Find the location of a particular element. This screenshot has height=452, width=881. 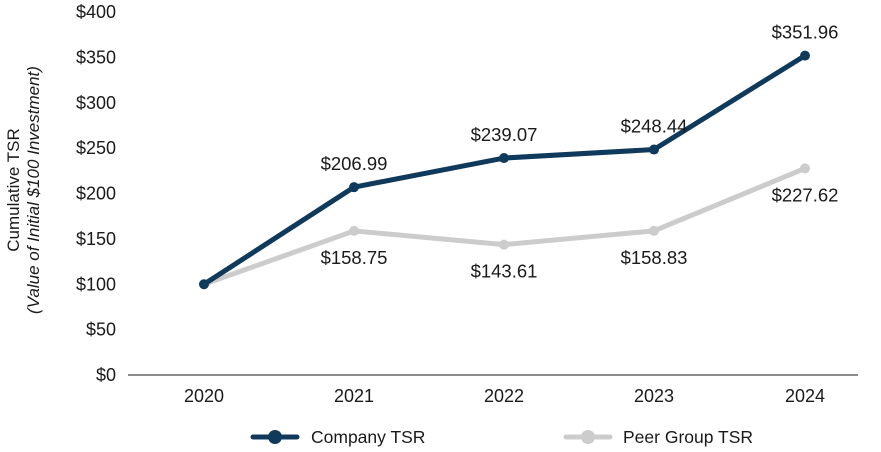

x-tick-label: 2021 is located at coordinates (354, 396).